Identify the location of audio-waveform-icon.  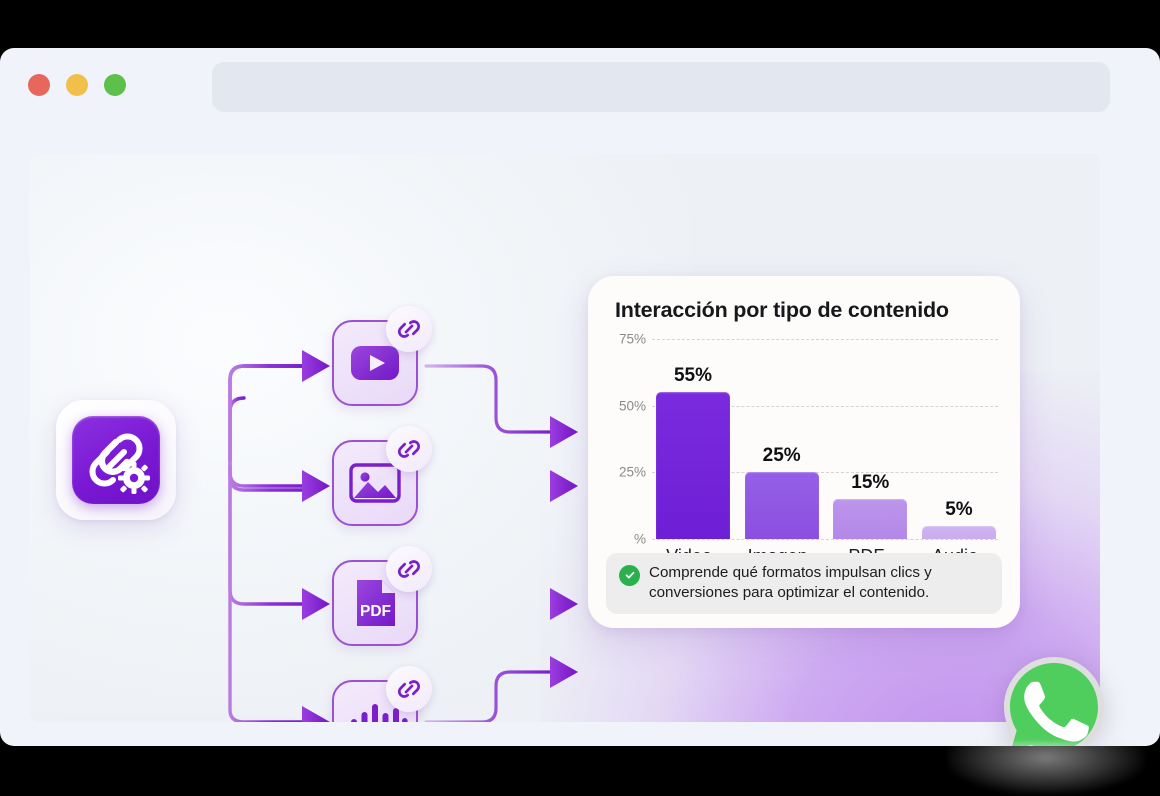
(375, 701).